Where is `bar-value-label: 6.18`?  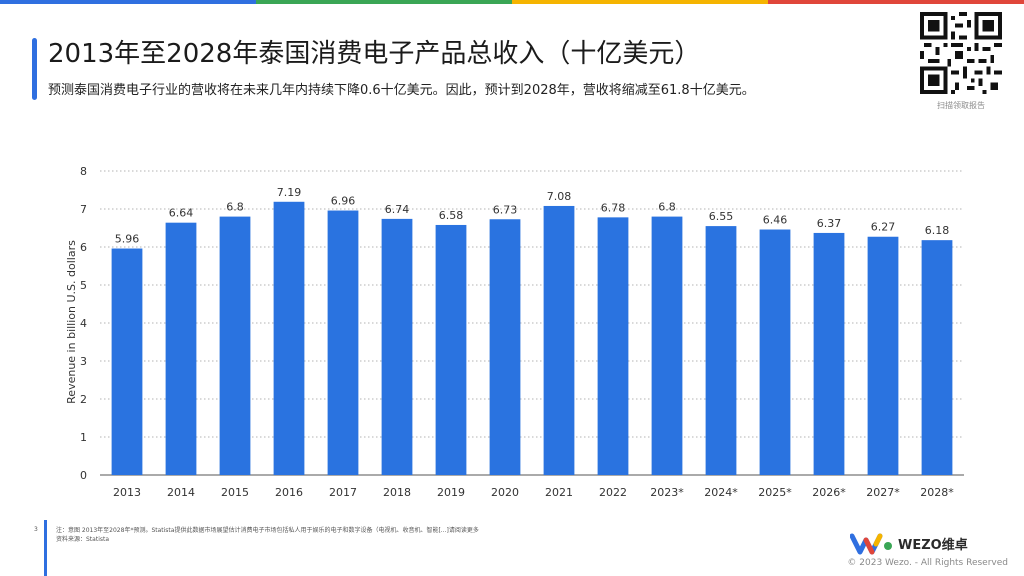
bar-value-label: 6.18 is located at coordinates (937, 230).